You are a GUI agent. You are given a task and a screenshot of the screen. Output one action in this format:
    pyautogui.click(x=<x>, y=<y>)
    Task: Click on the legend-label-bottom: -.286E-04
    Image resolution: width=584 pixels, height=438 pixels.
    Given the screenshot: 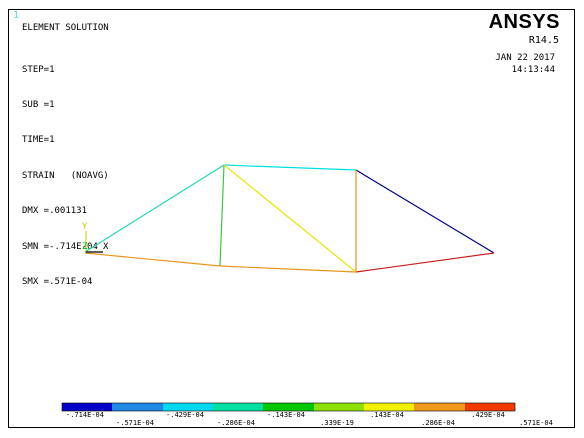 What is the action you would take?
    pyautogui.click(x=236, y=423)
    